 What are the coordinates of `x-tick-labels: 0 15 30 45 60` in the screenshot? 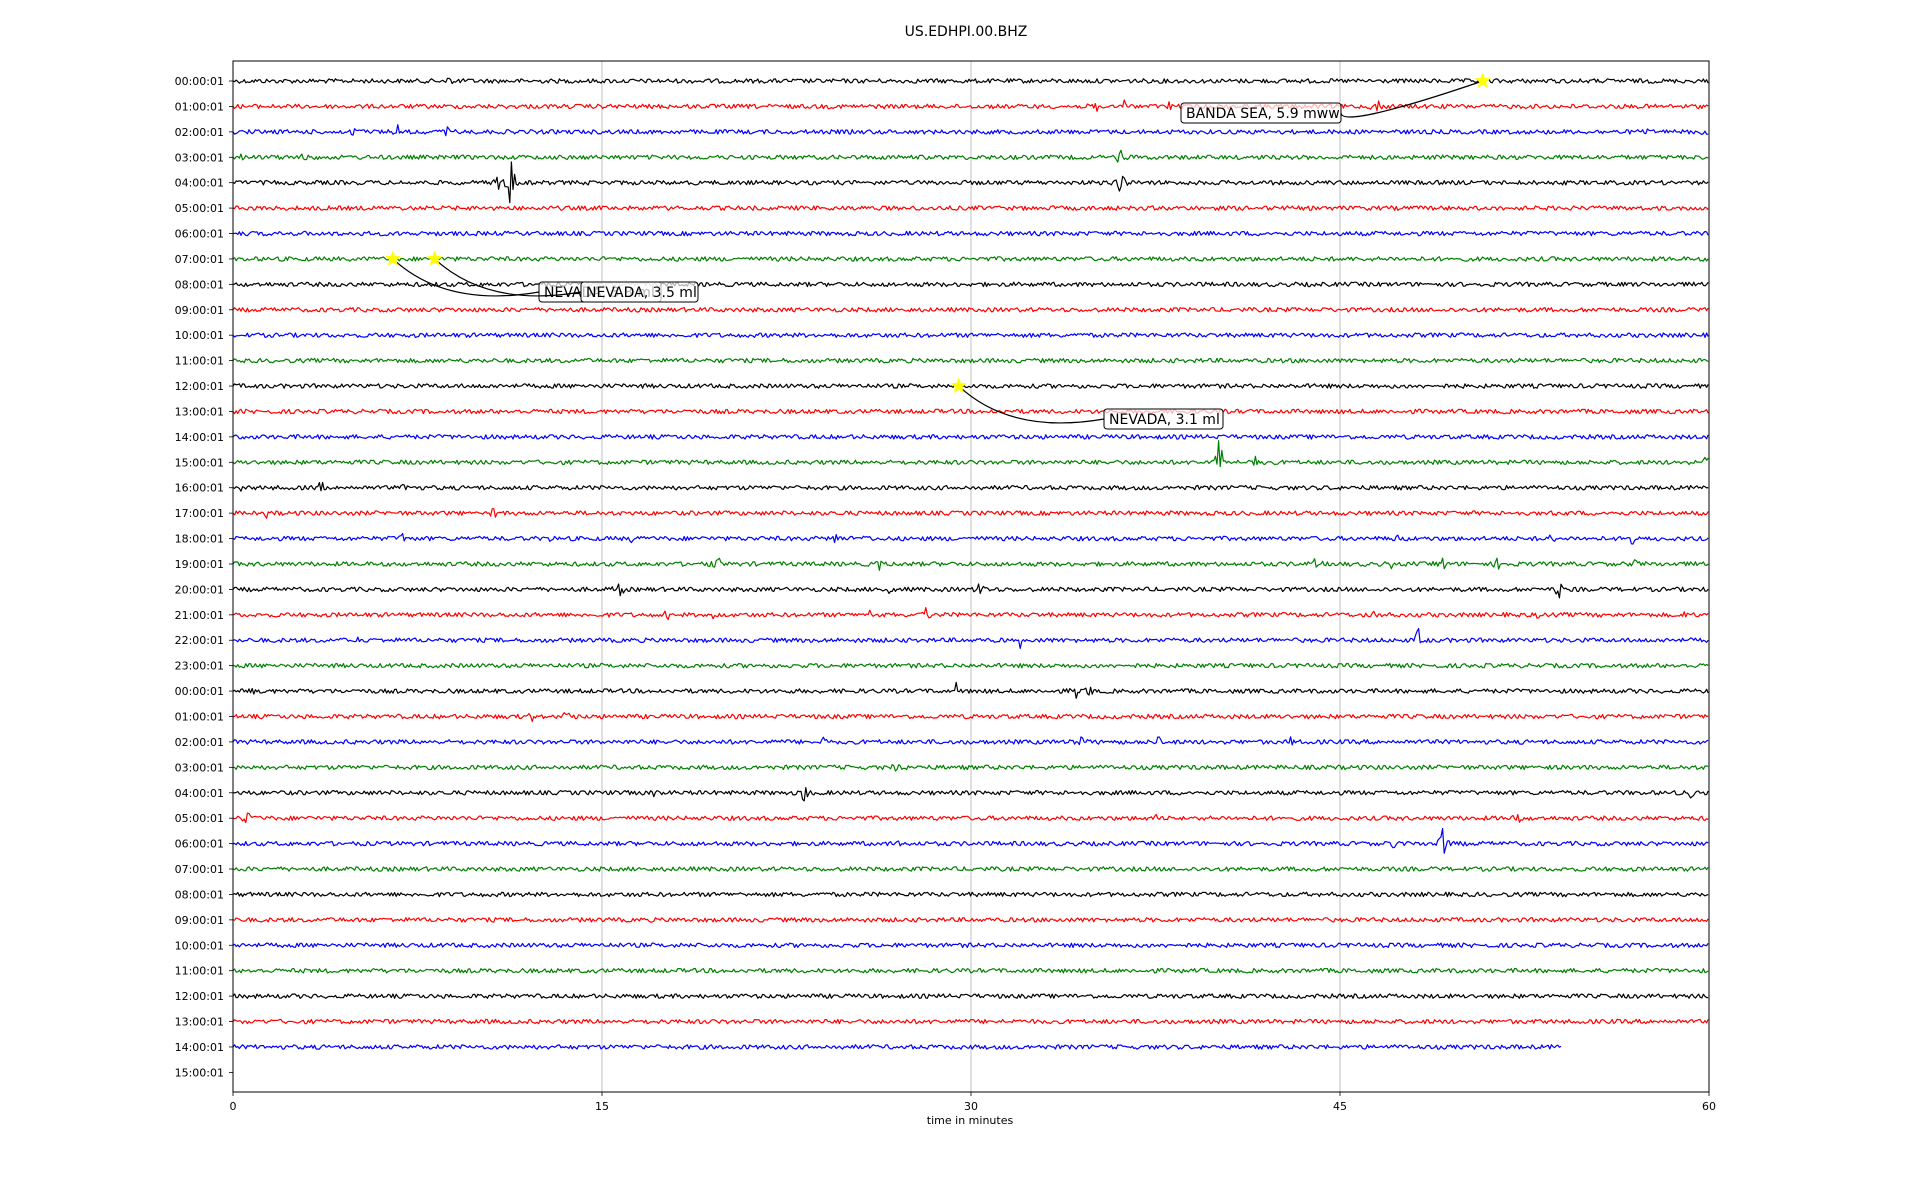 It's located at (973, 1102).